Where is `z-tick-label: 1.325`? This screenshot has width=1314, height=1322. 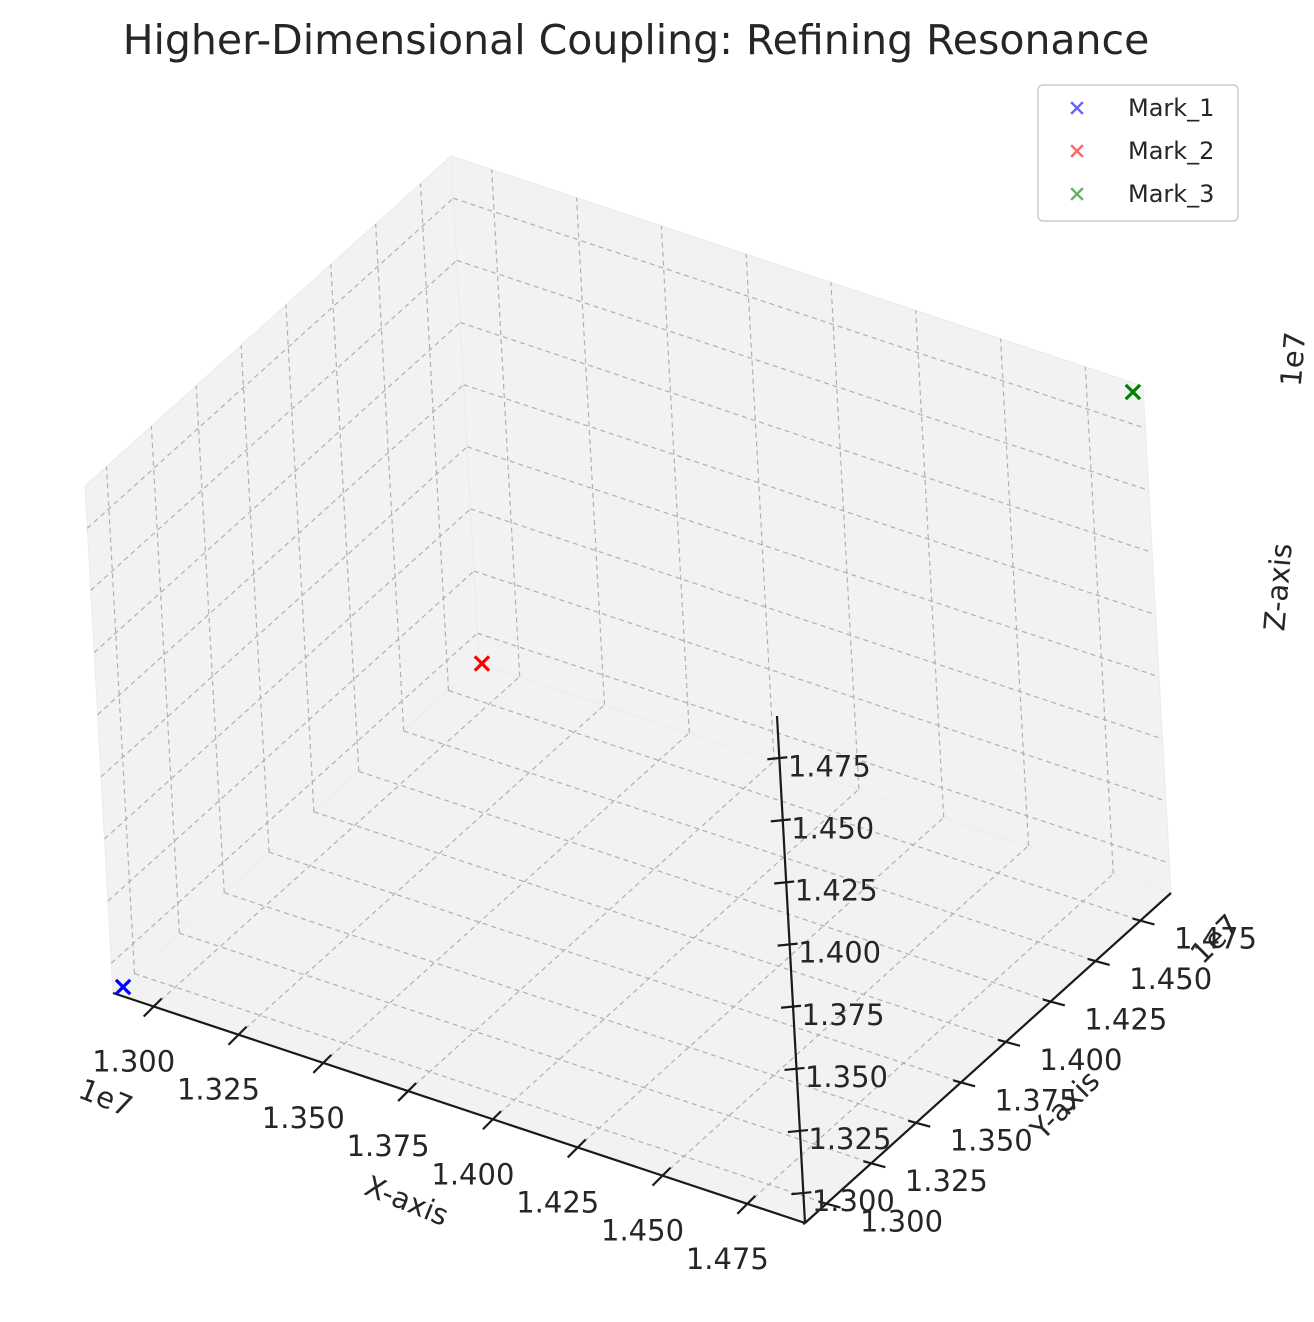
z-tick-label: 1.325 is located at coordinates (849, 1139).